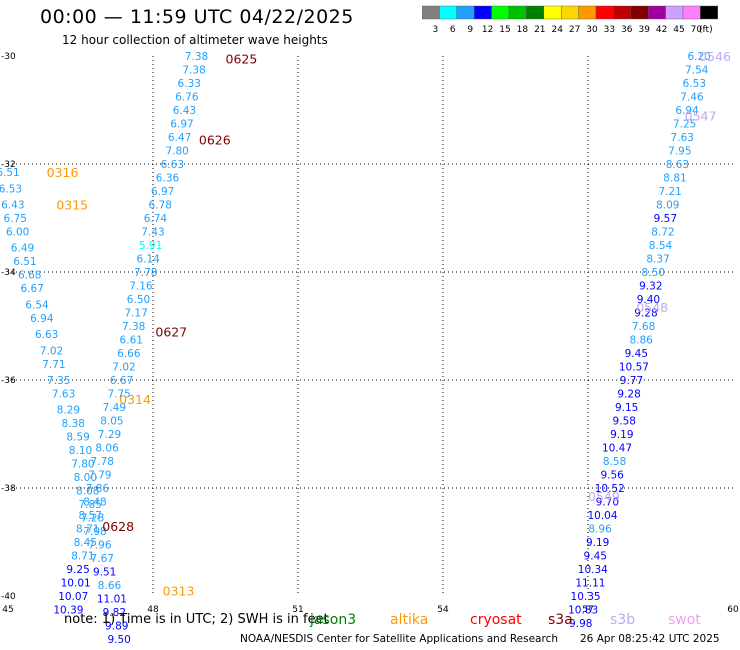 This screenshot has height=650, width=740. I want to click on legend-unit: (ft), so click(706, 30).